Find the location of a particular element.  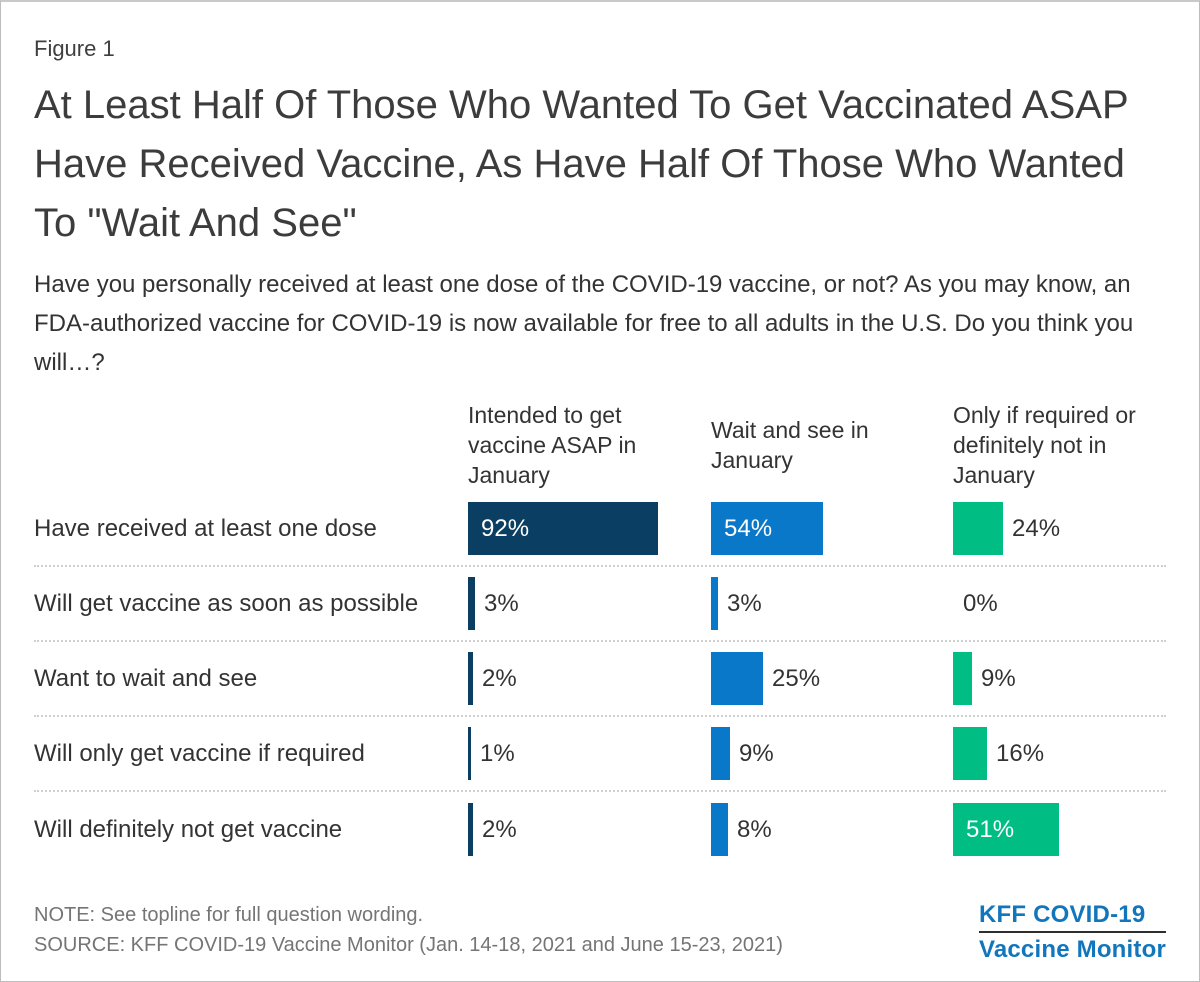

chart-row: Want to wait and see 2% 25% 9% is located at coordinates (600, 679).